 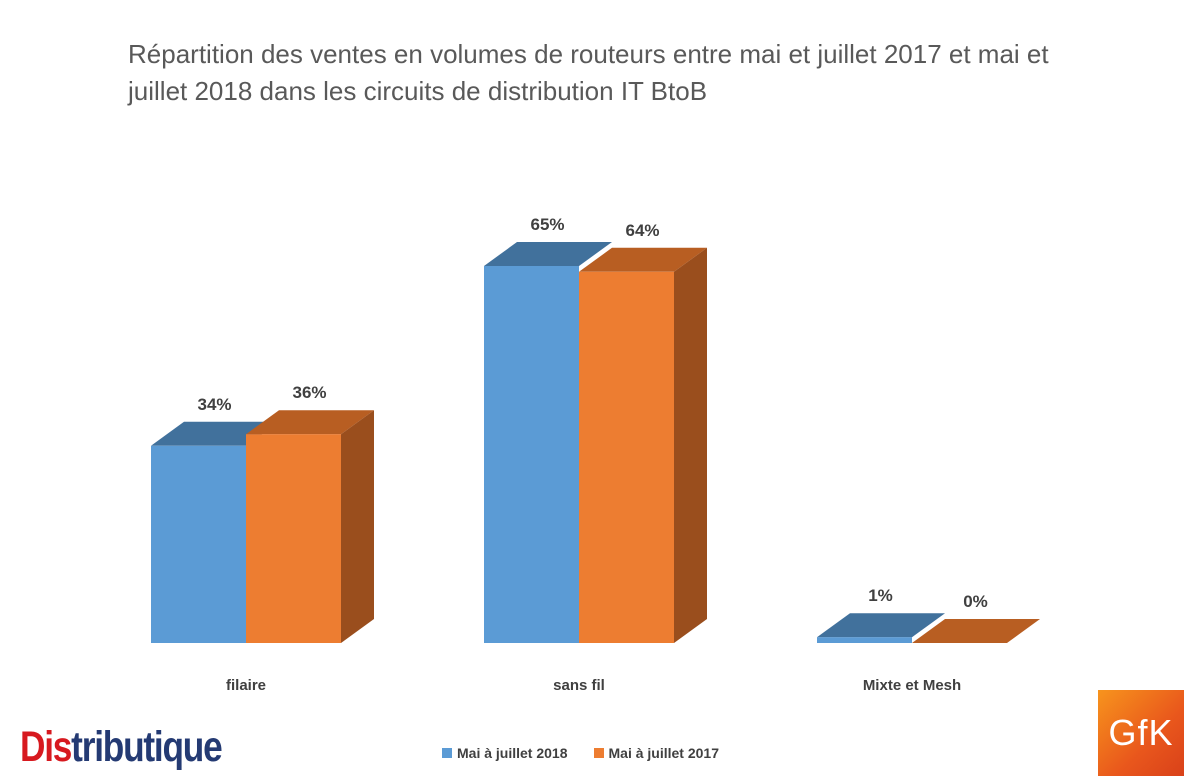 I want to click on legend-item-2017: Mai à juillet 2017, so click(x=656, y=753).